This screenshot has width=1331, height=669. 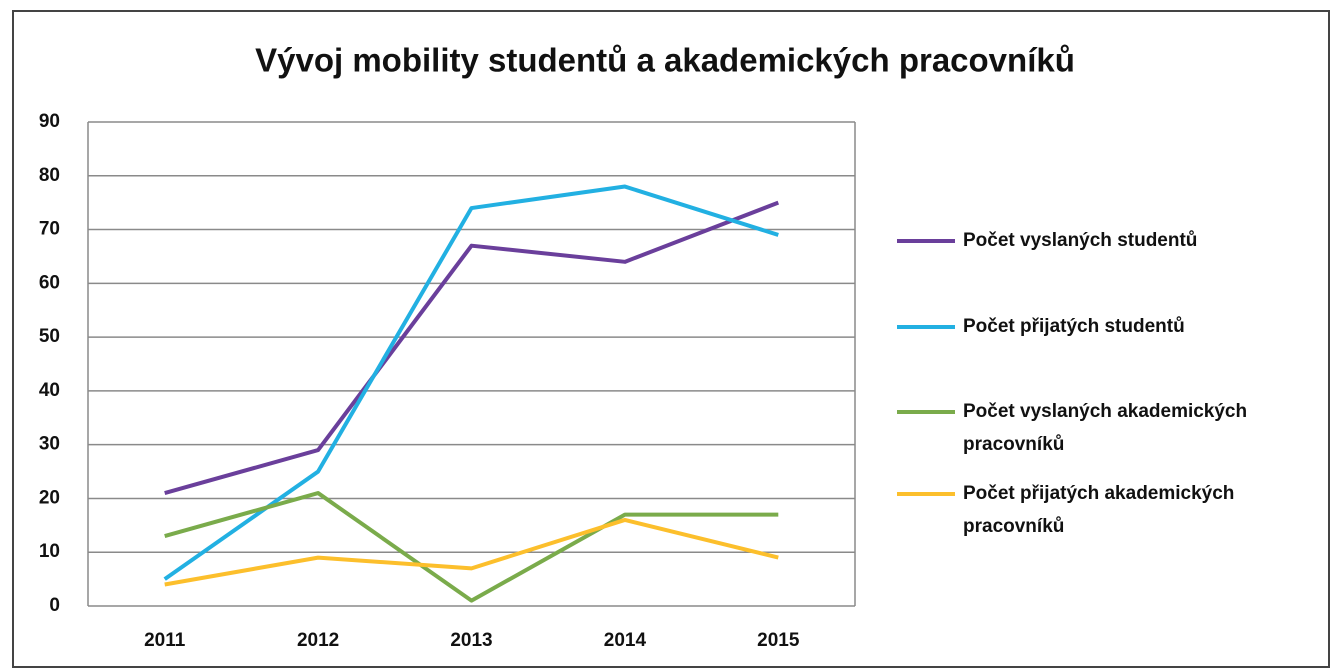 What do you see at coordinates (49, 121) in the screenshot?
I see `y-tick-label: 90` at bounding box center [49, 121].